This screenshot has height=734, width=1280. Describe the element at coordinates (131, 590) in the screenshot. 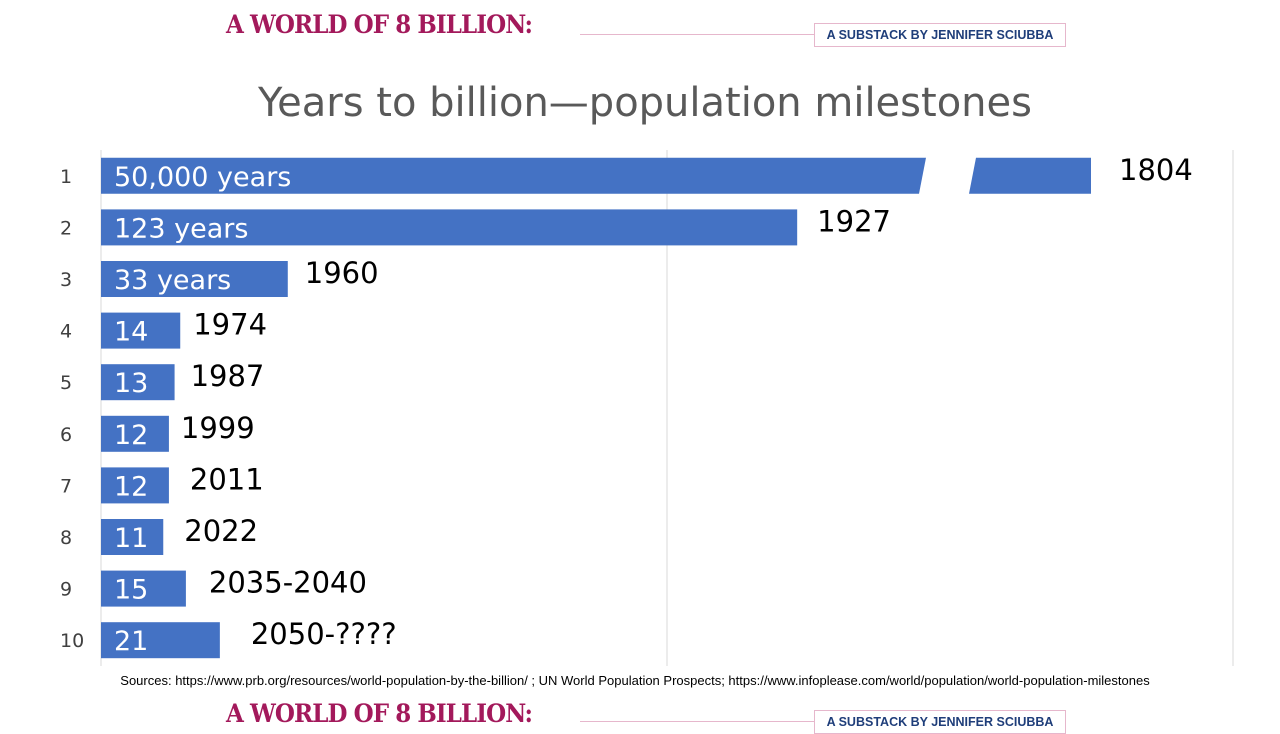

I see `bar-value-label: 15` at that location.